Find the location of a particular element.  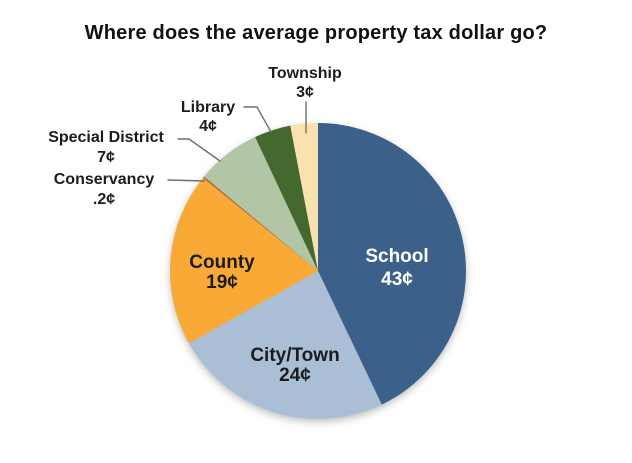

callout-value-conservancy: .2¢ is located at coordinates (104, 199).